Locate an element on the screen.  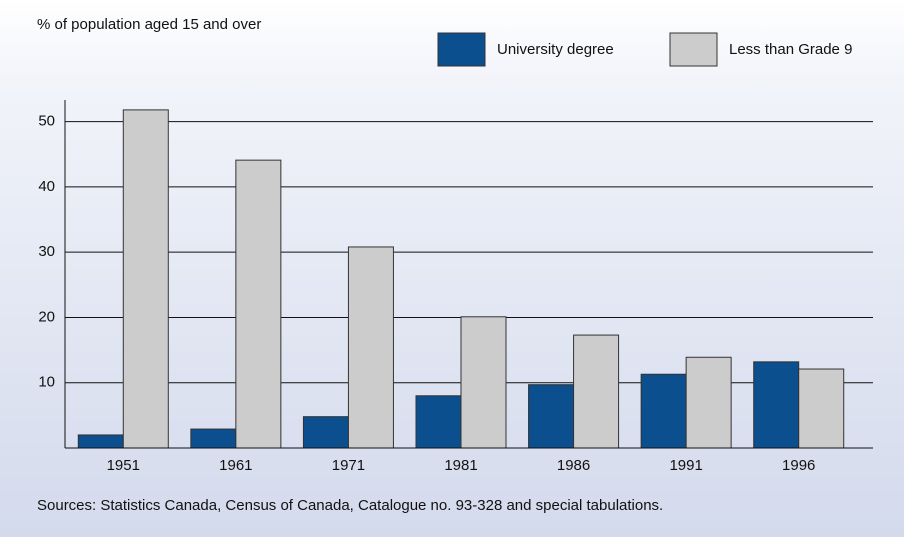
y-tick-label: 30 is located at coordinates (46, 251).